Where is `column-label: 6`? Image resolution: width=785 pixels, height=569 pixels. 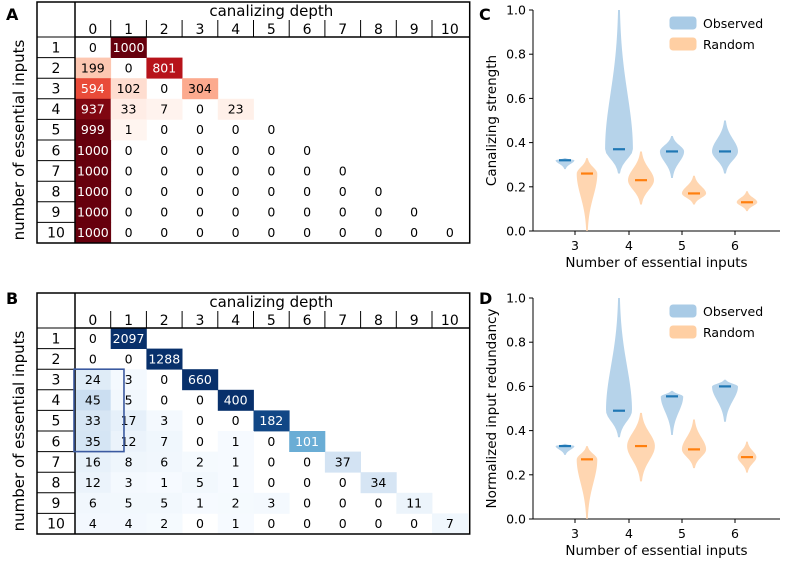 column-label: 6 is located at coordinates (307, 30).